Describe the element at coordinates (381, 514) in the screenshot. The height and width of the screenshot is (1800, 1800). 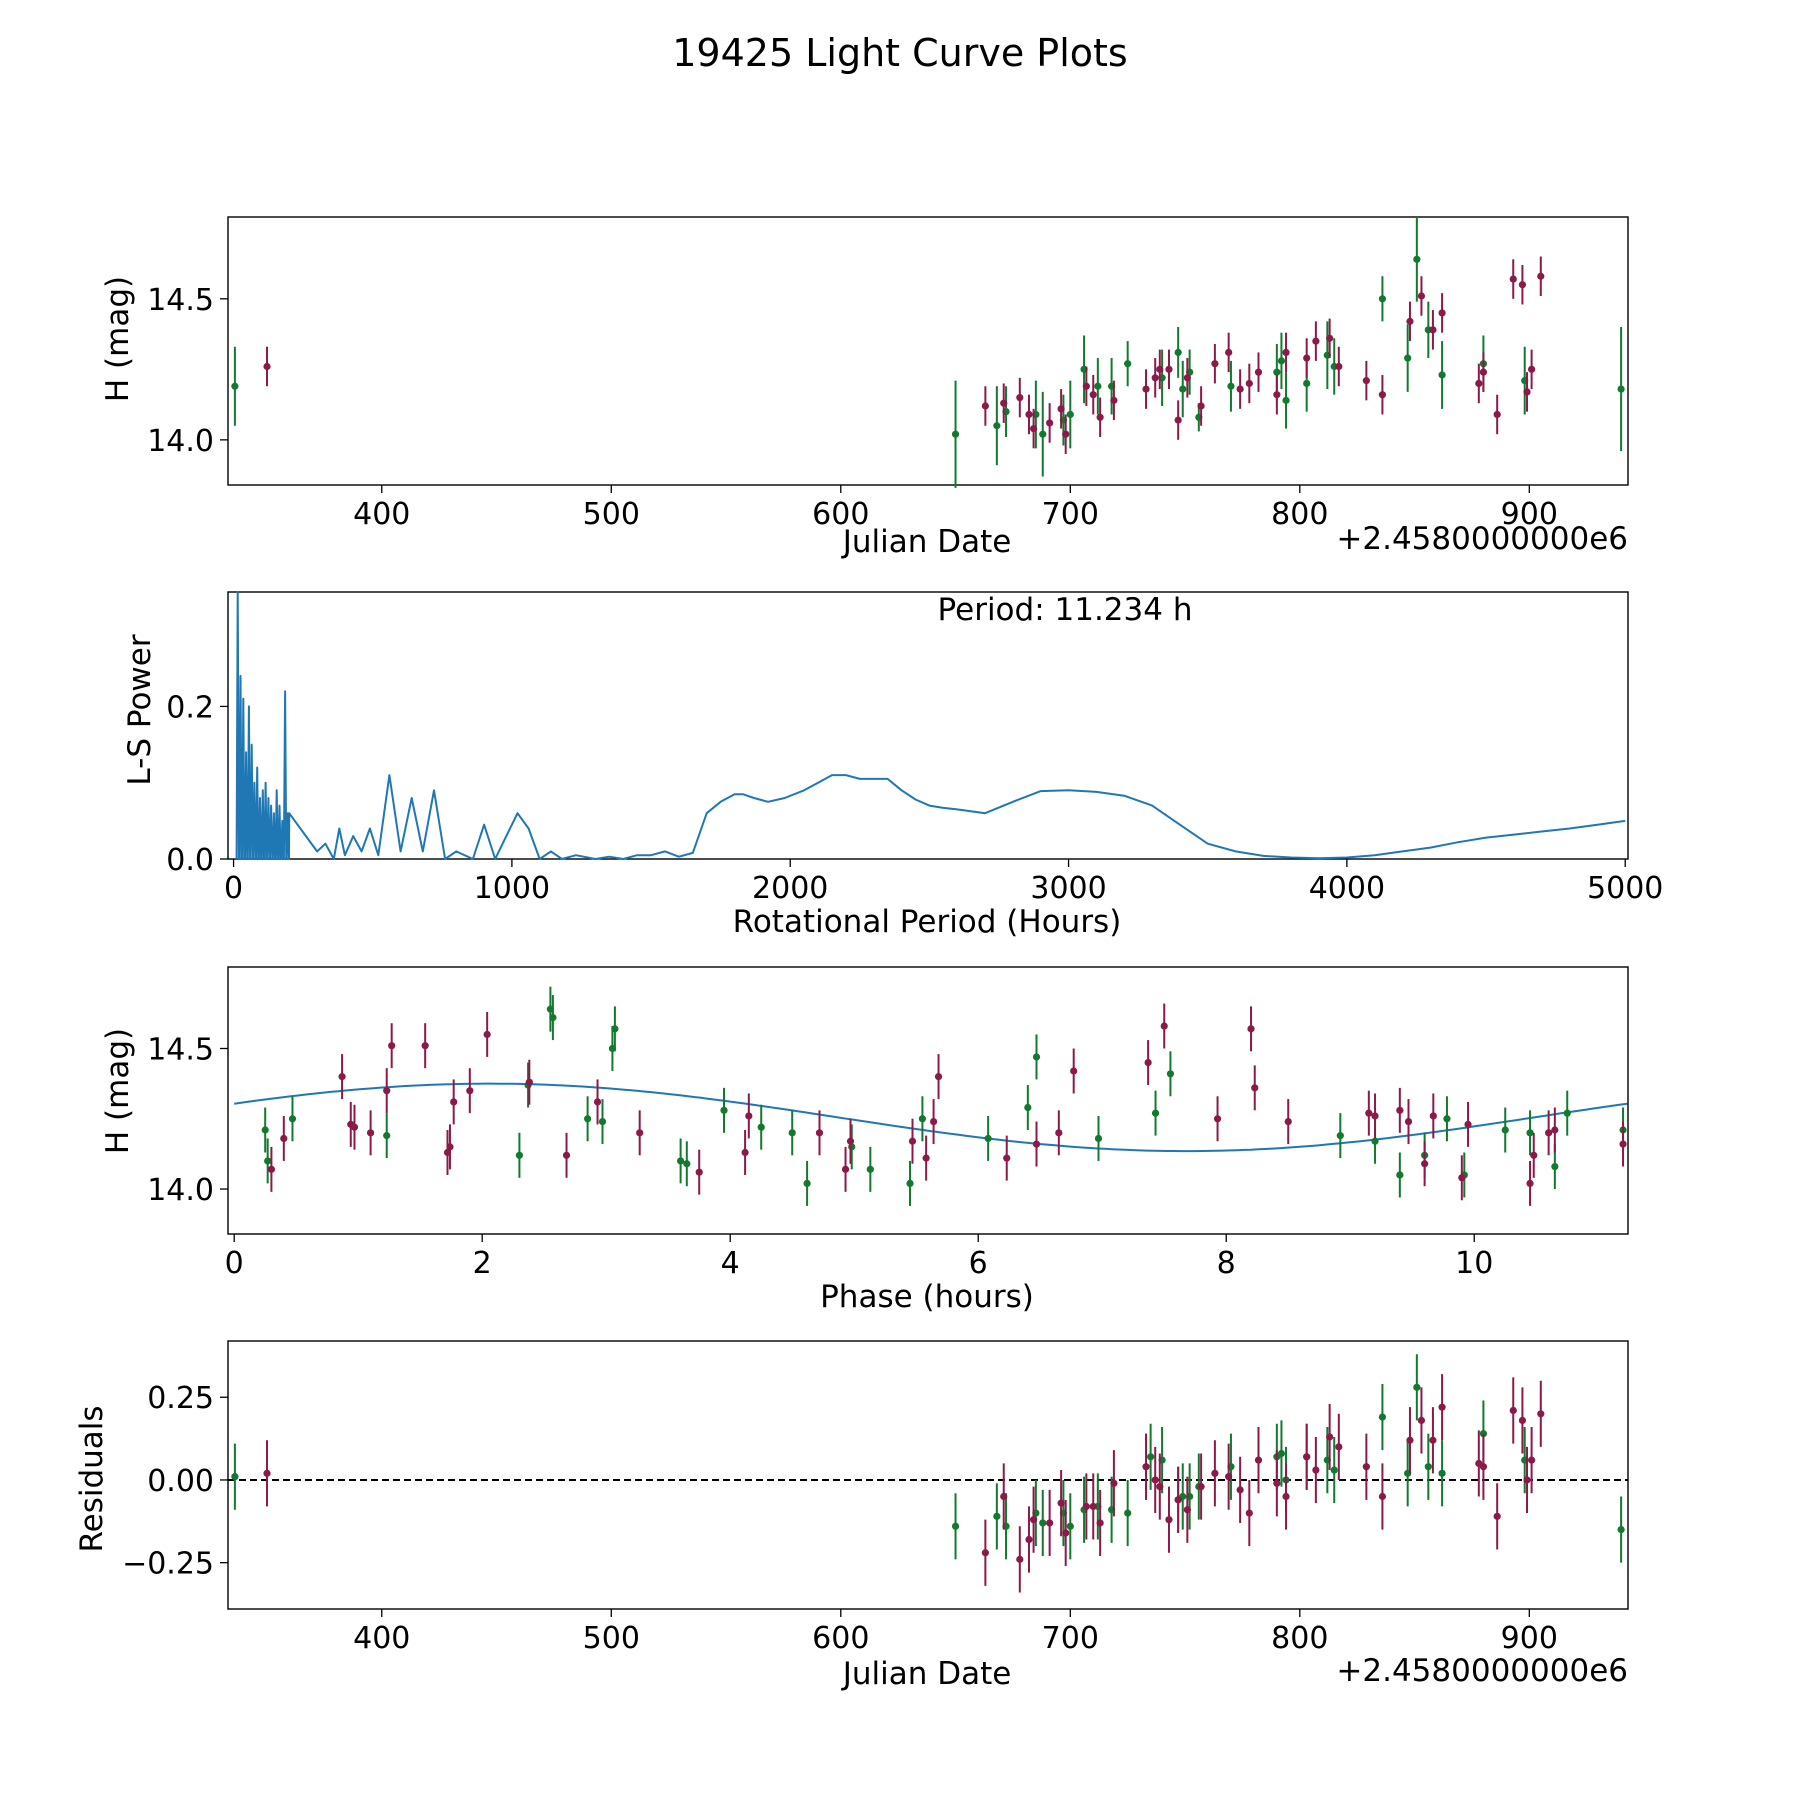
I see `lc-xtick-label: 400` at that location.